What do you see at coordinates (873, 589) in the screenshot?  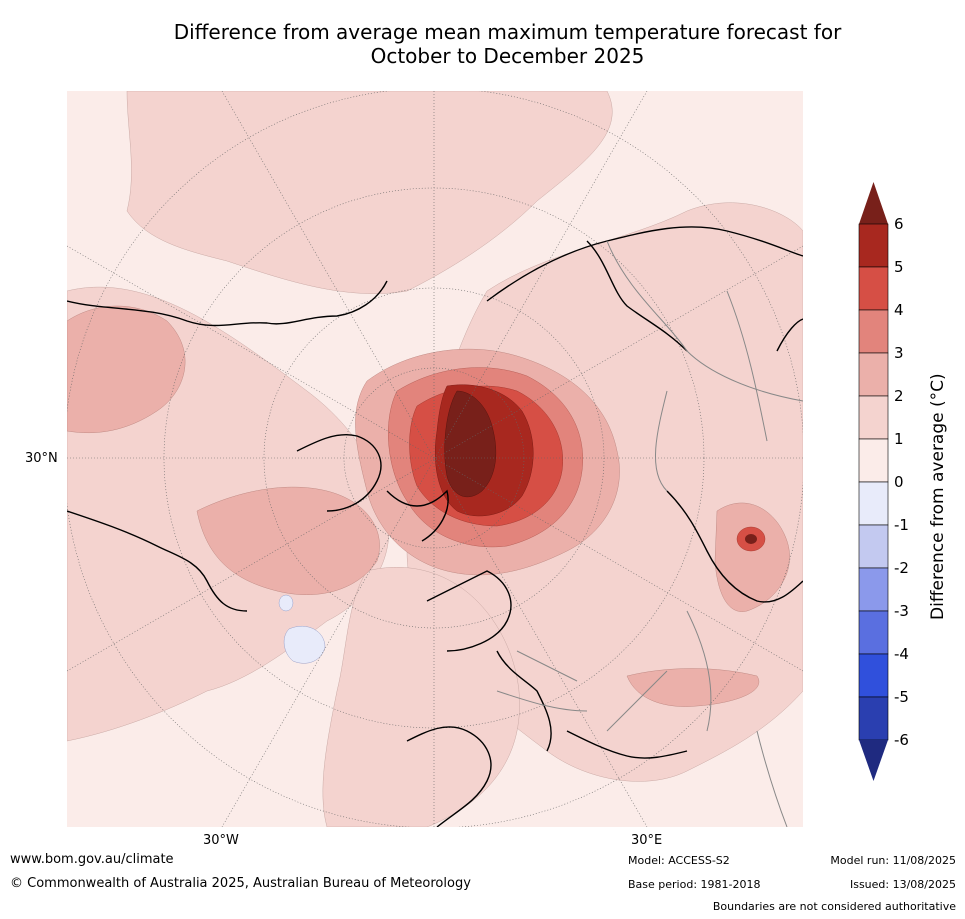 I see `colorbar-segment-minus3-minus2` at bounding box center [873, 589].